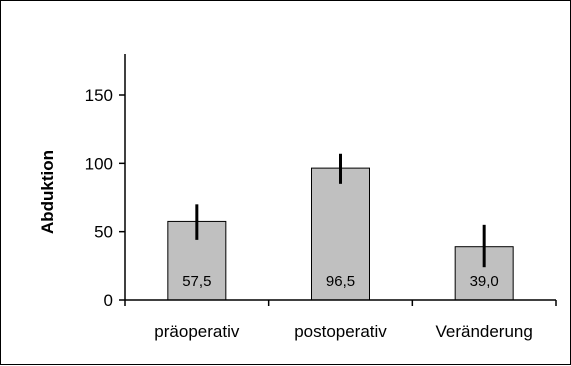  I want to click on y-axis-title: Abduktion, so click(47, 192).